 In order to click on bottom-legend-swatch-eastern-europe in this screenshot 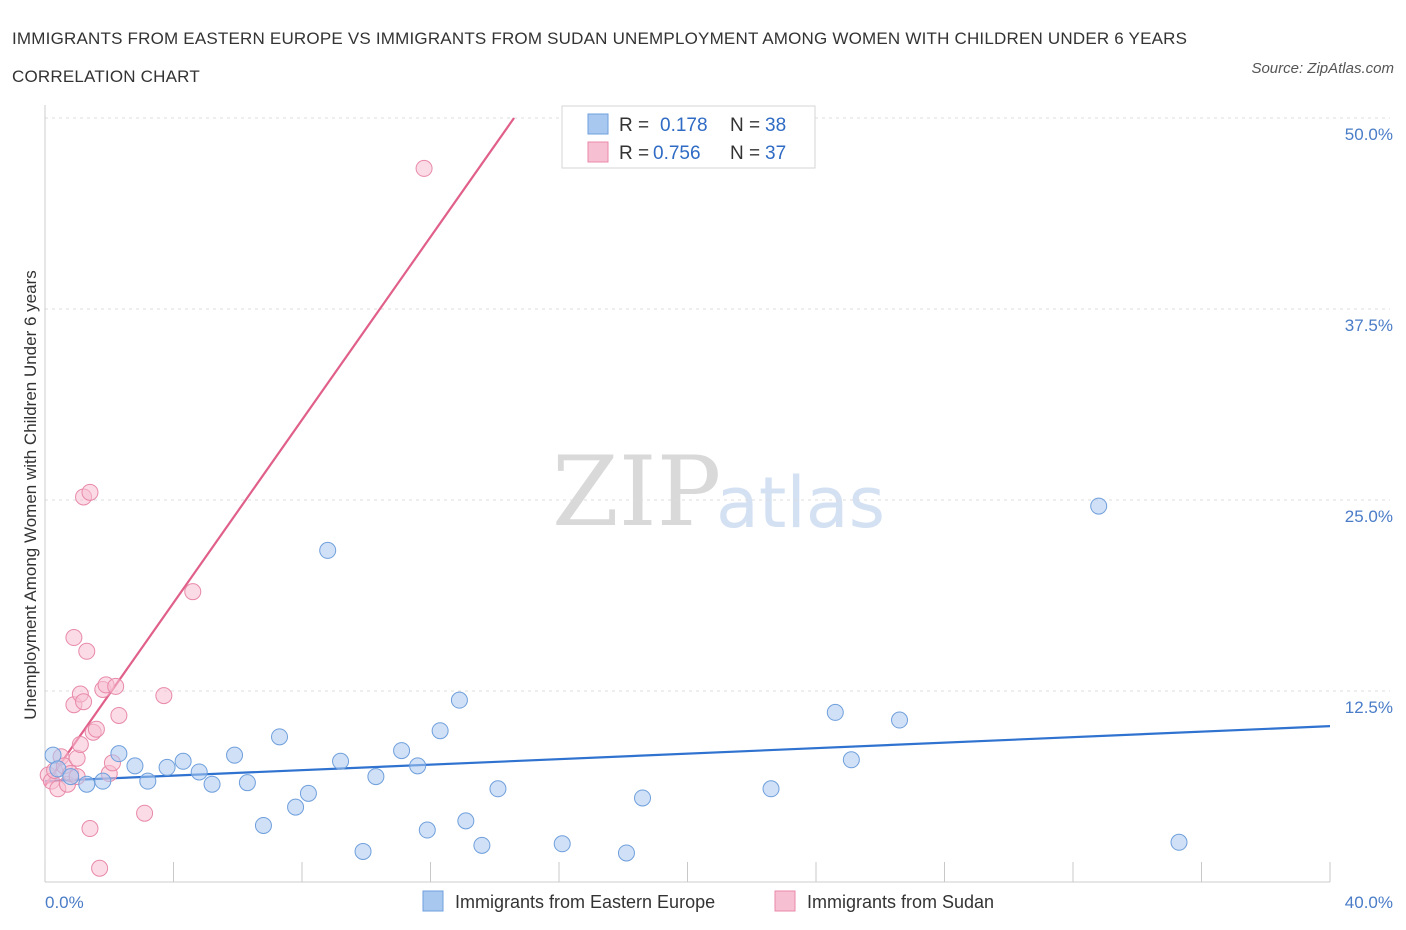, I will do `click(433, 901)`.